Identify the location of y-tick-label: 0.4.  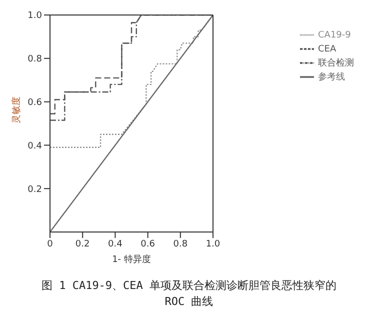
(35, 146).